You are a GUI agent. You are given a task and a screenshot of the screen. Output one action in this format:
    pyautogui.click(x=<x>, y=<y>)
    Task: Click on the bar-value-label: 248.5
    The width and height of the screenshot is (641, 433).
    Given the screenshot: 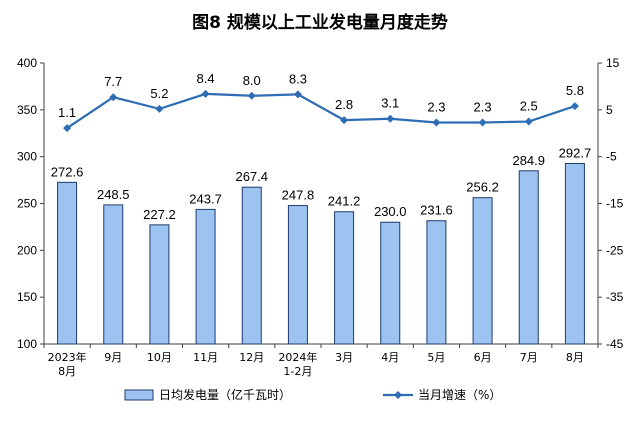 What is the action you would take?
    pyautogui.click(x=113, y=194)
    